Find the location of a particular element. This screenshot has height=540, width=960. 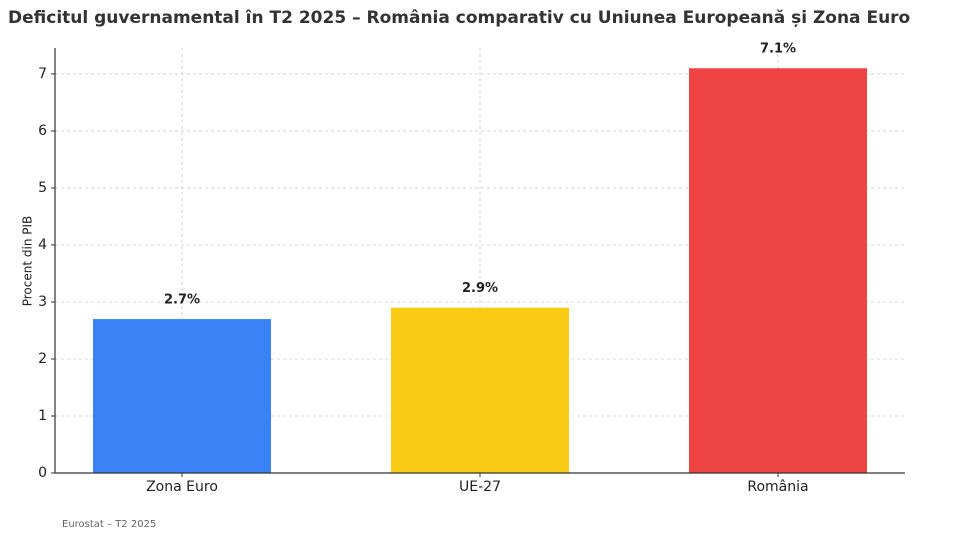

y-tick-label: 3 is located at coordinates (42, 302).